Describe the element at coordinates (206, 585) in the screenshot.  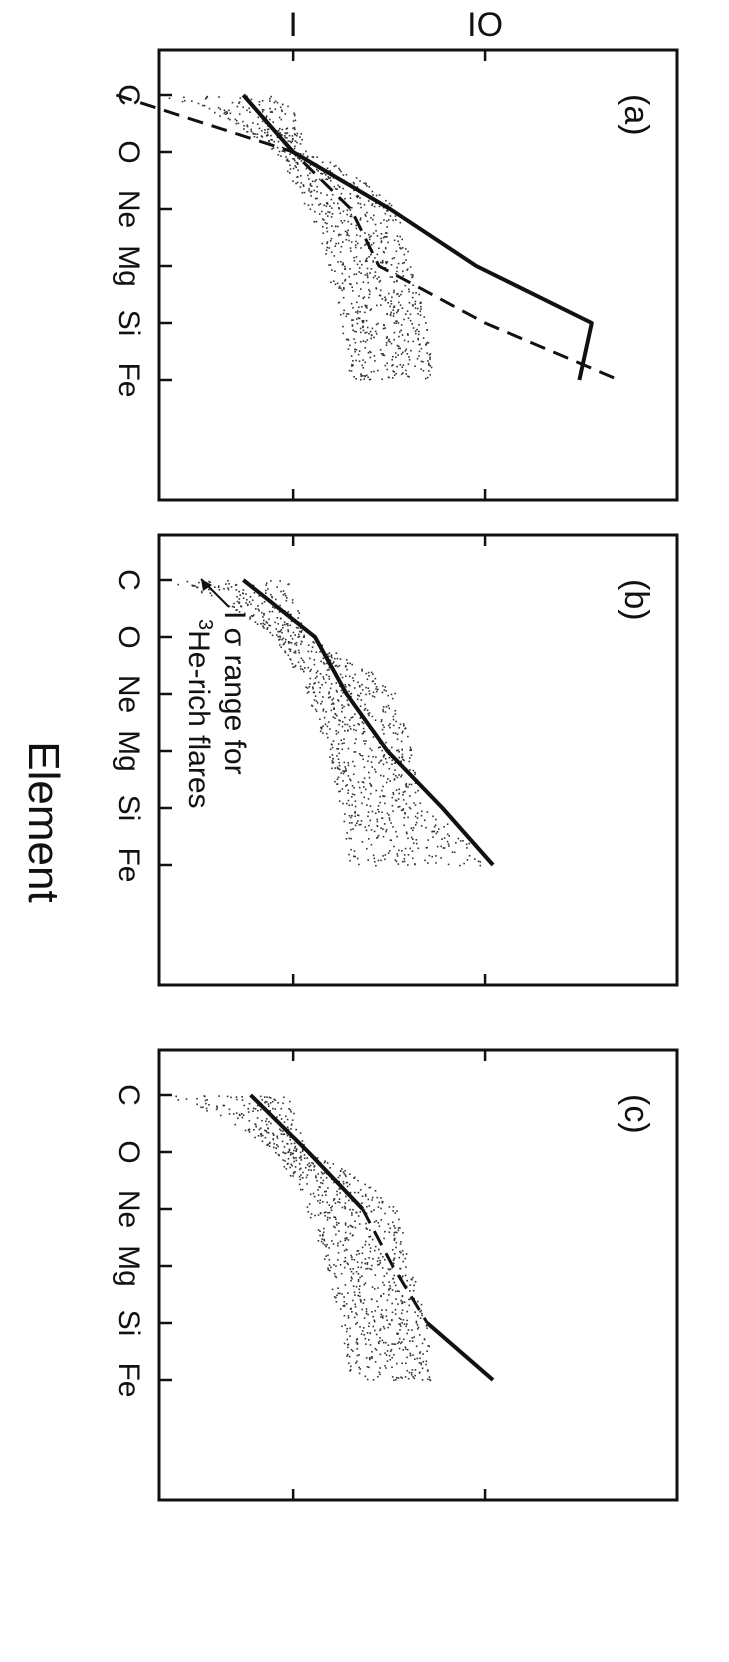
I see `annotation-arrowhead` at that location.